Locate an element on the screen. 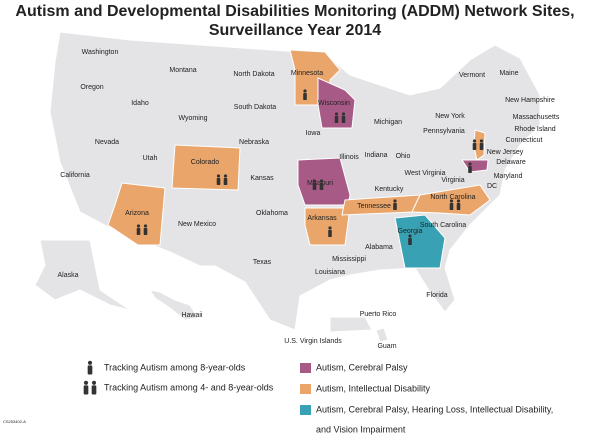  figure-id: CS253402-A is located at coordinates (14, 421).